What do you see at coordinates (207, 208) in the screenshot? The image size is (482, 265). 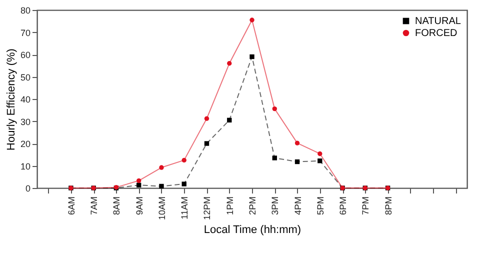 I see `x-tick-label: 12PM` at bounding box center [207, 208].